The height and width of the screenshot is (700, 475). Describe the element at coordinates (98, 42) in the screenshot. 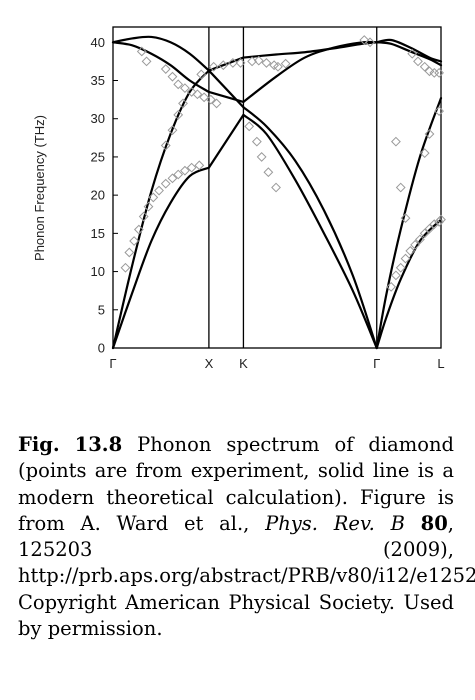

I see `y-tick-label: 40` at that location.